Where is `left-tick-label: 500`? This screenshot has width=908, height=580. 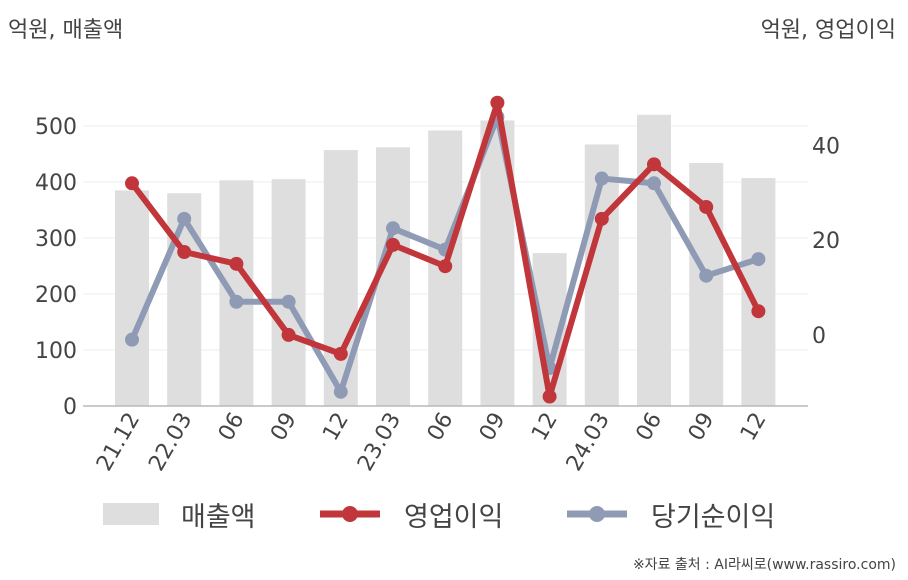
left-tick-label: 500 is located at coordinates (56, 127).